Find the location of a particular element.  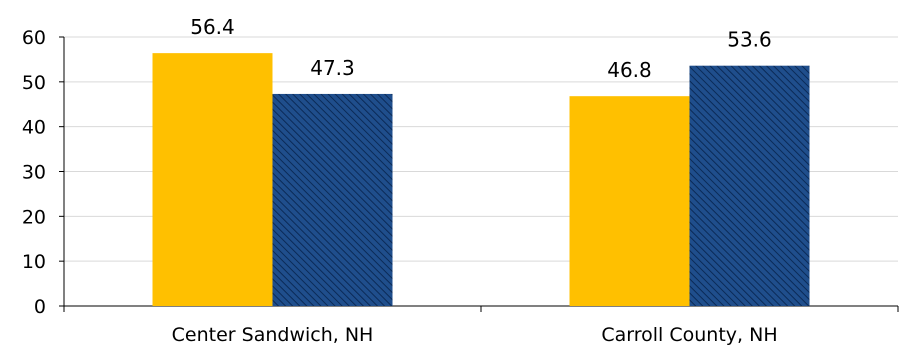

data-label: 47.3 is located at coordinates (332, 68).